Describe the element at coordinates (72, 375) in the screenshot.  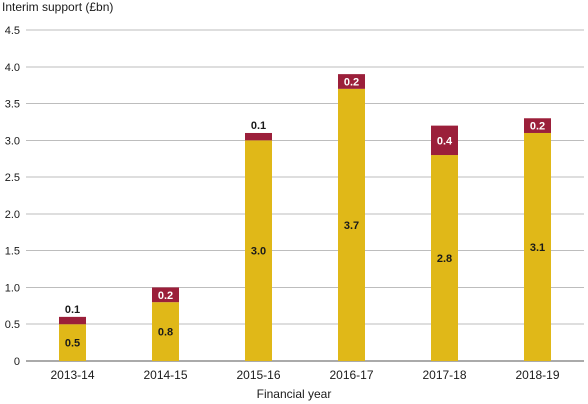
I see `x-tick-label: 2013-14` at that location.